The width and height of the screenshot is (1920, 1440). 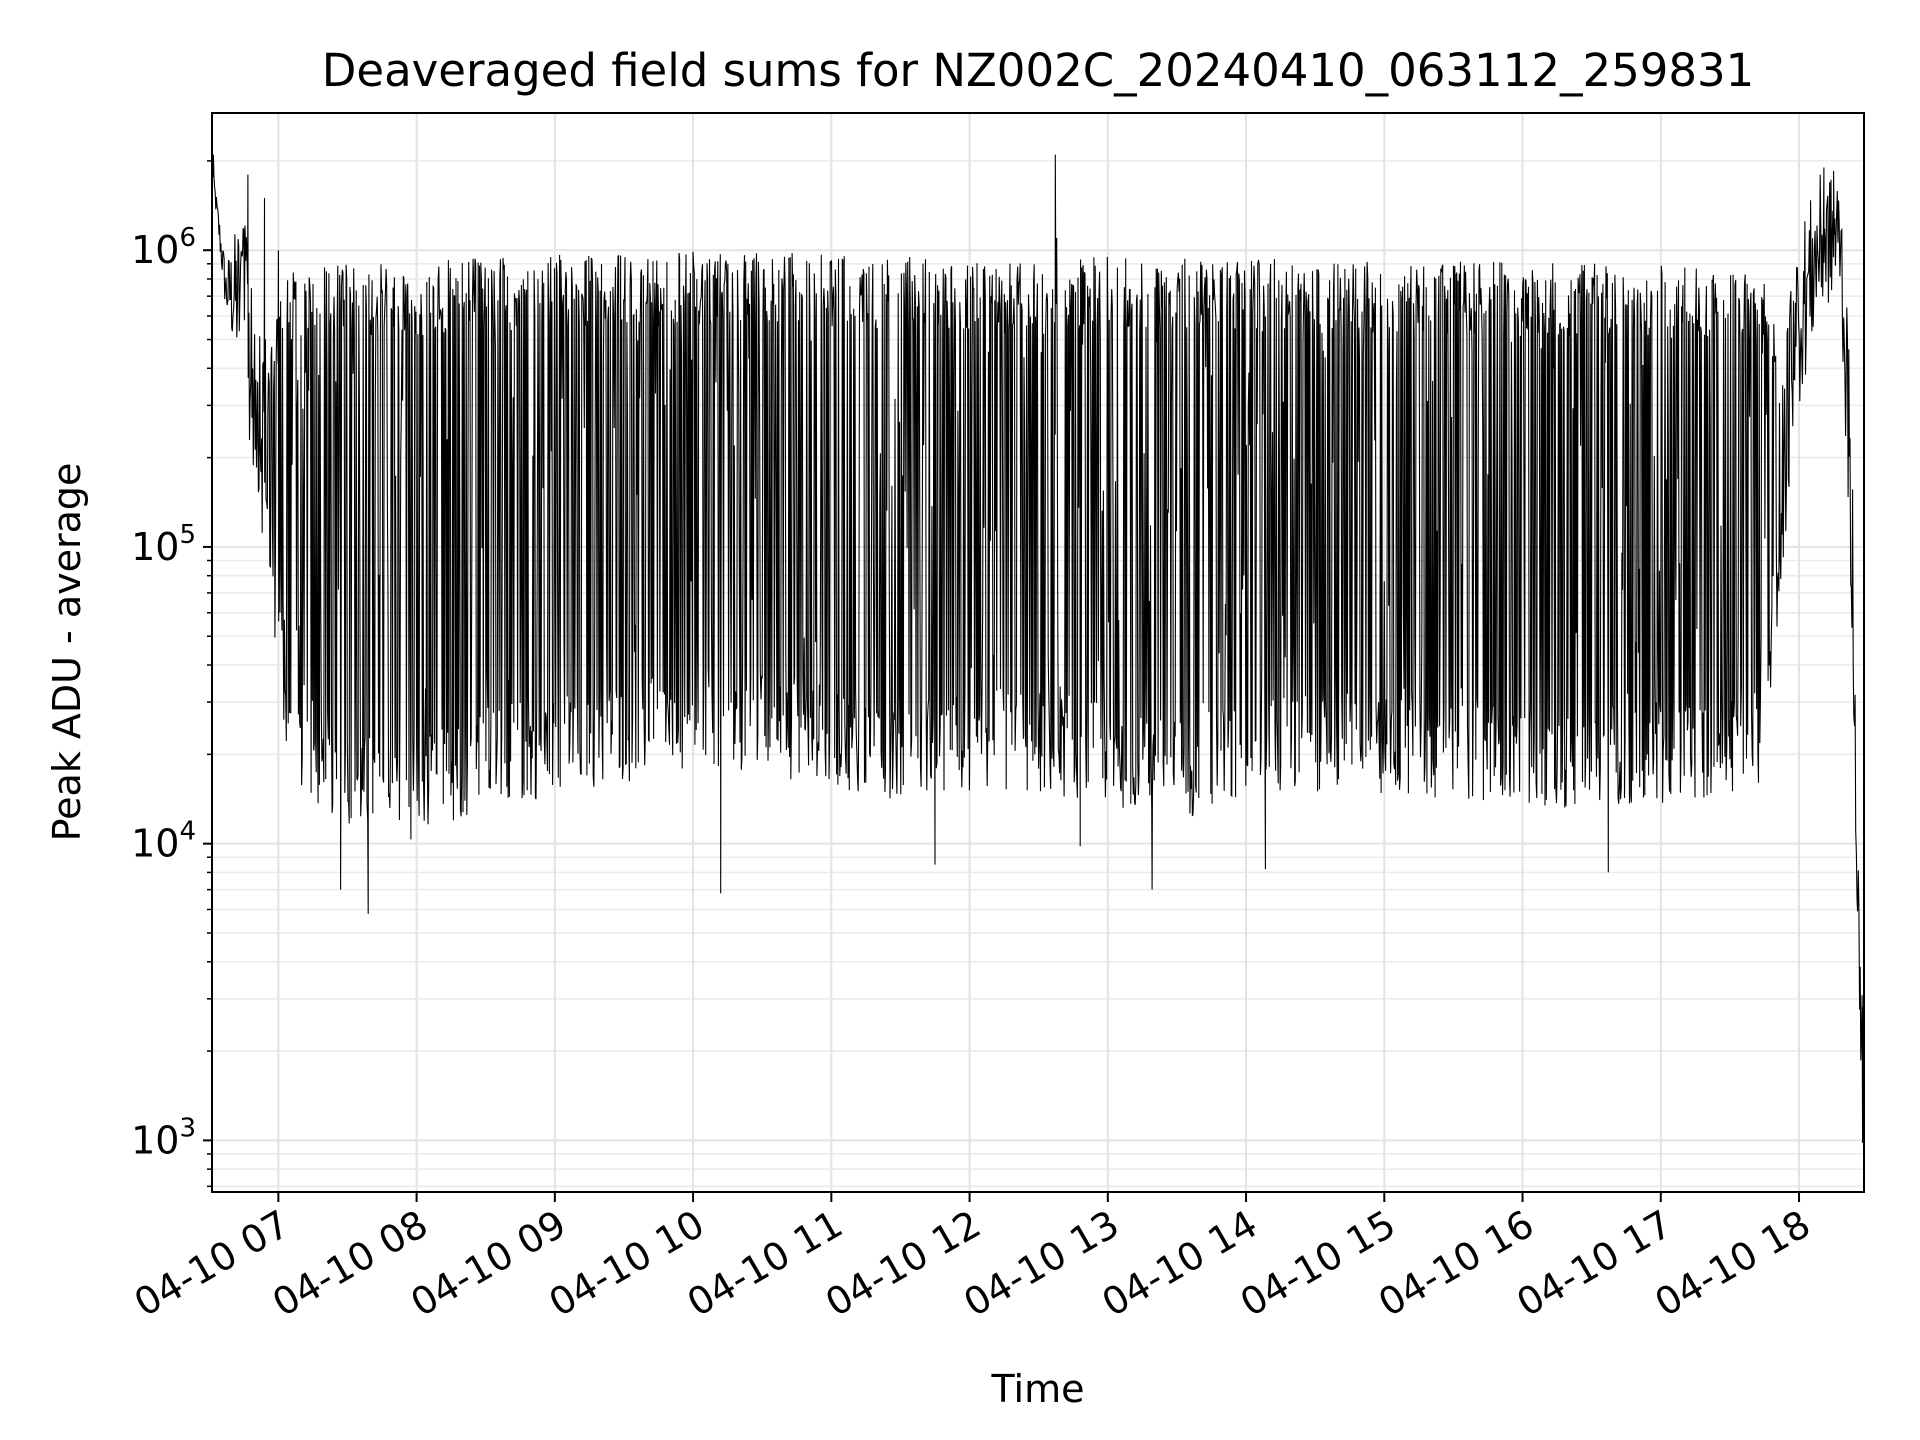 What do you see at coordinates (163, 247) in the screenshot?
I see `y-tick-label: 106` at bounding box center [163, 247].